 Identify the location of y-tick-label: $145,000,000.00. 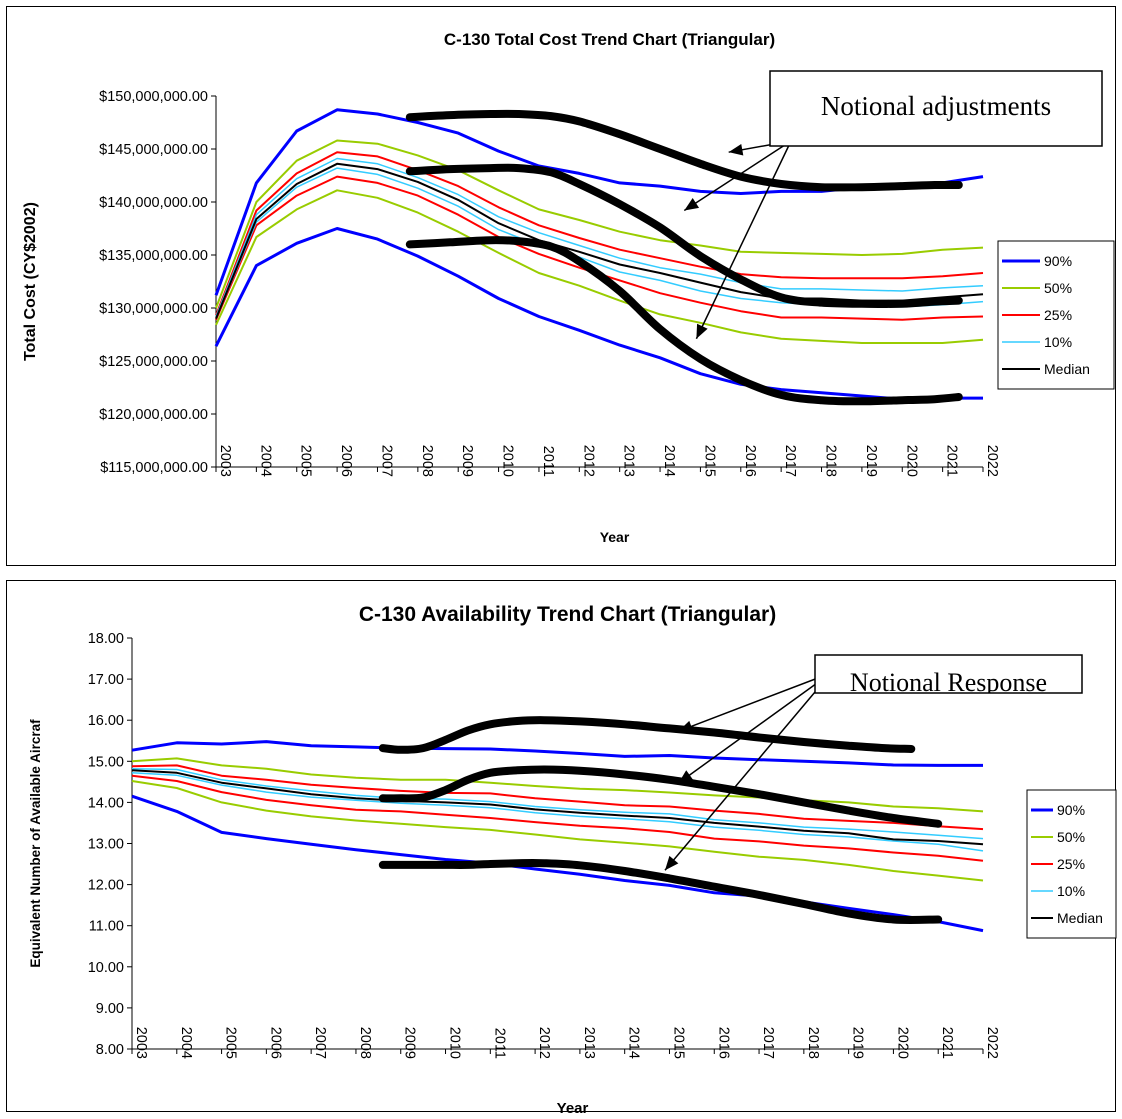
(153, 150).